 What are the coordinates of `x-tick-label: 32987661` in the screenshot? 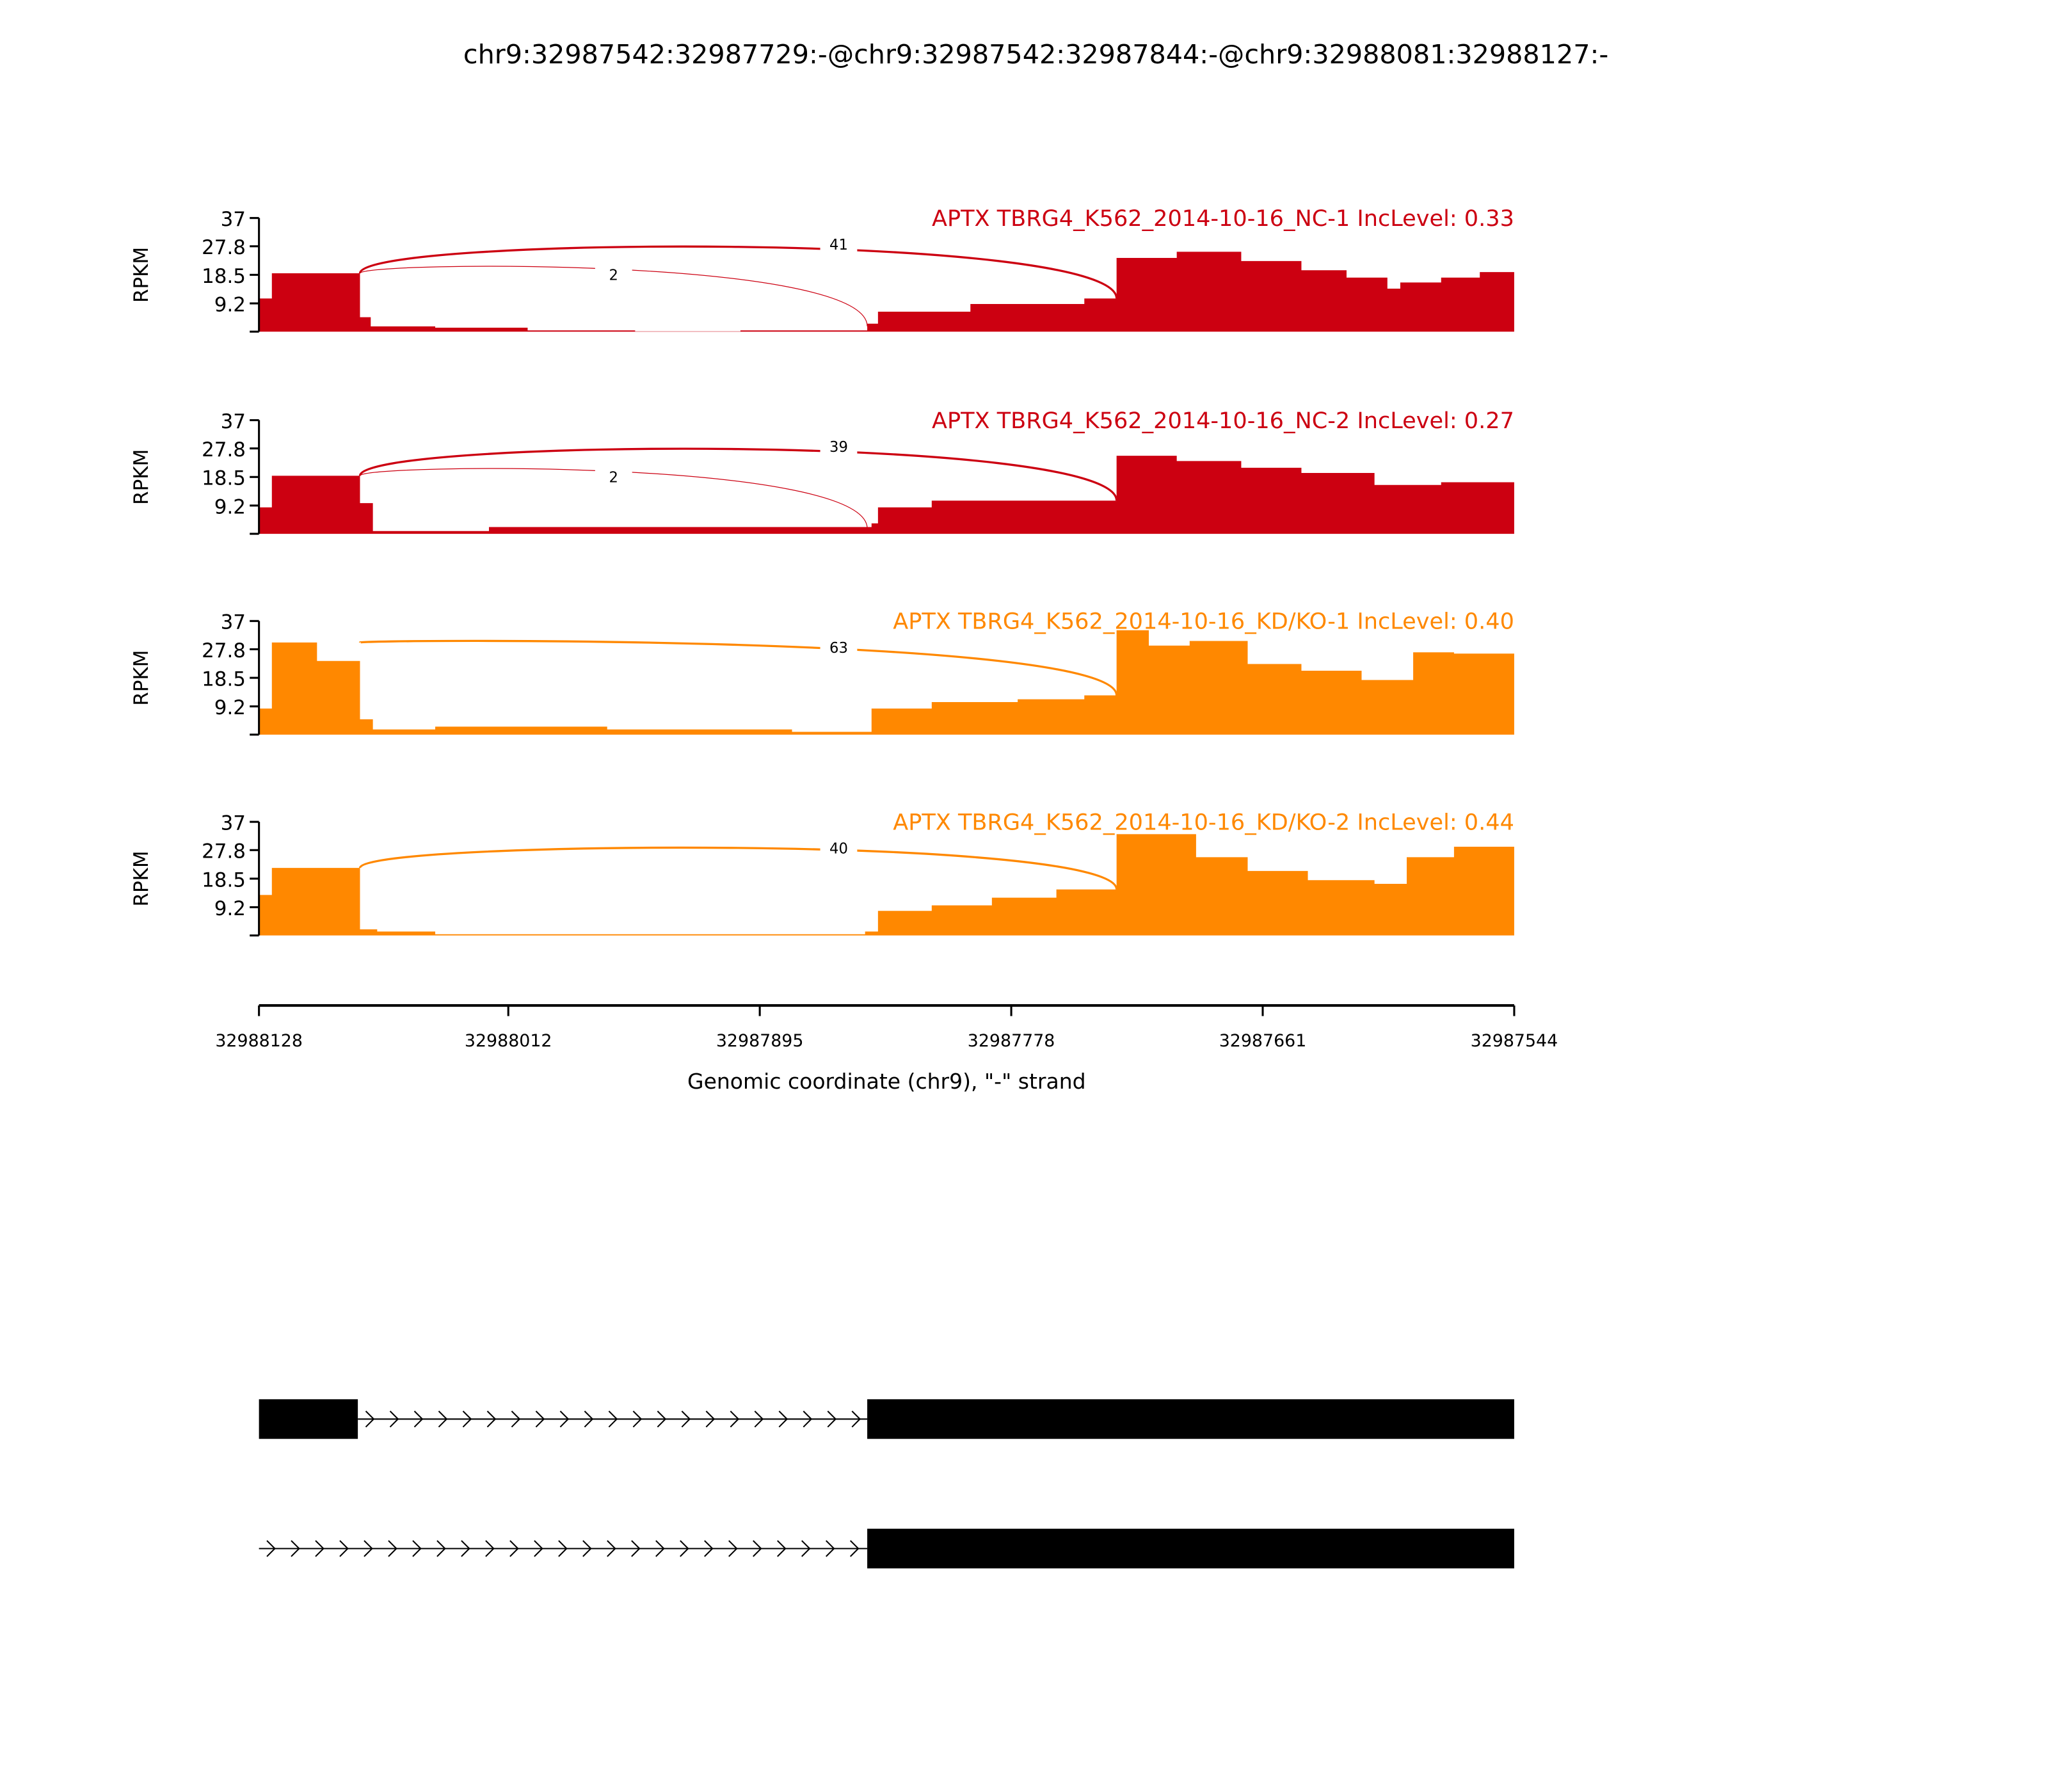 It's located at (1263, 1041).